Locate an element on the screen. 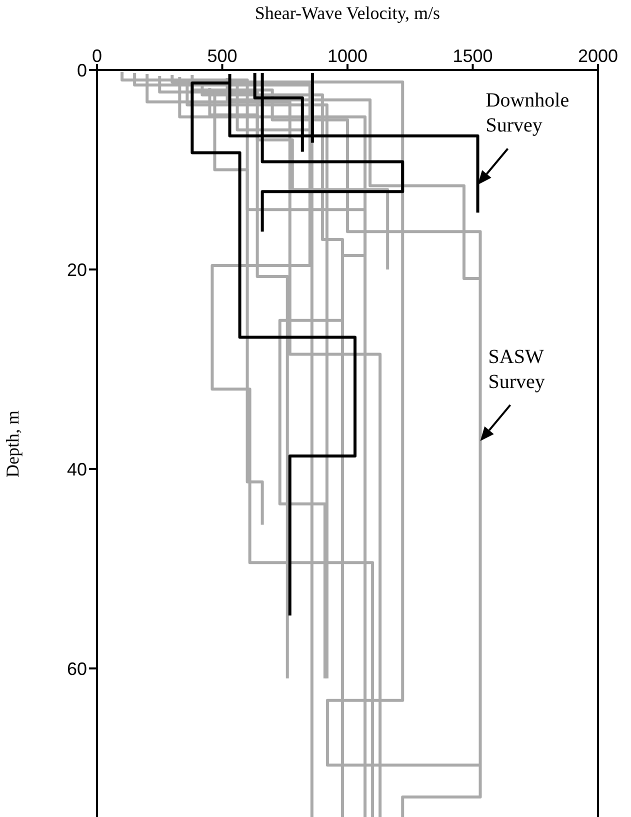  x-axis-title: Shear-Wave Velocity, m/s is located at coordinates (347, 12).